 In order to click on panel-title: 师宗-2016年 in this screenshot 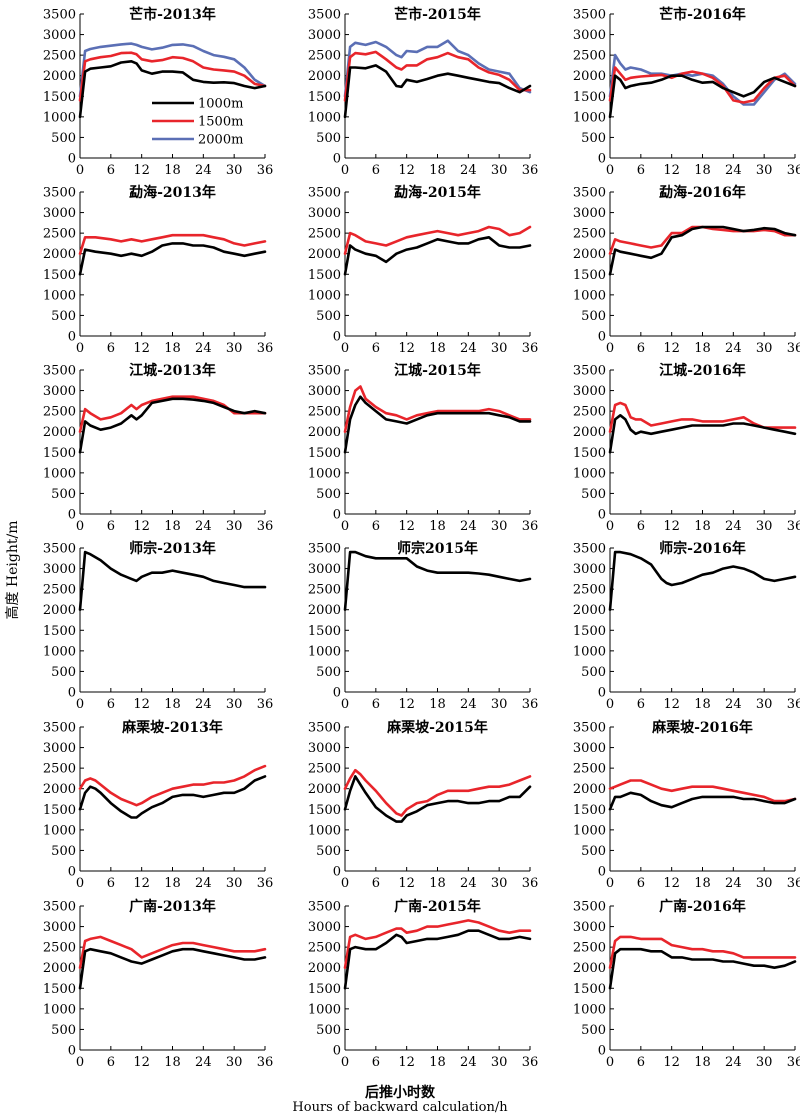, I will do `click(702, 548)`.